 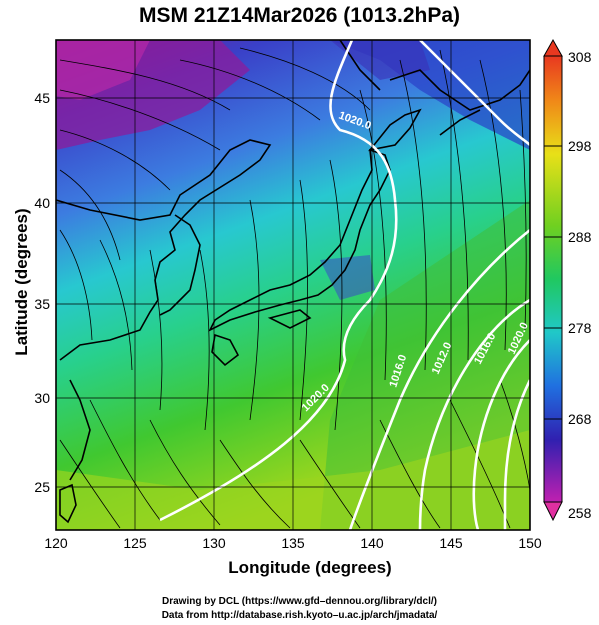 What do you see at coordinates (580, 419) in the screenshot?
I see `colorbar-tick-label: 268` at bounding box center [580, 419].